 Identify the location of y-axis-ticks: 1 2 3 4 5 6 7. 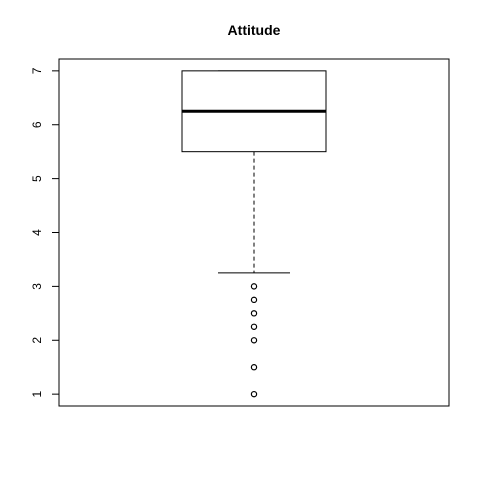
(44, 232).